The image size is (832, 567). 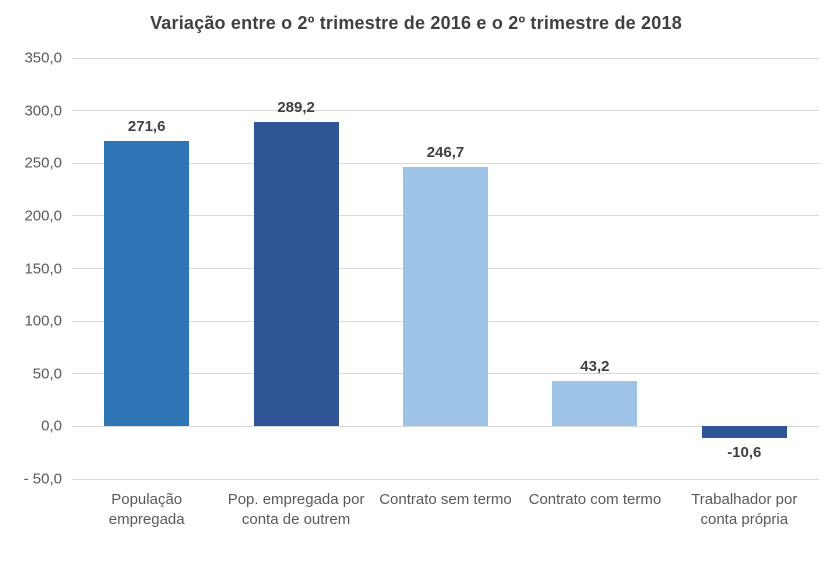 I want to click on bar-value-label: 246,7, so click(x=445, y=152).